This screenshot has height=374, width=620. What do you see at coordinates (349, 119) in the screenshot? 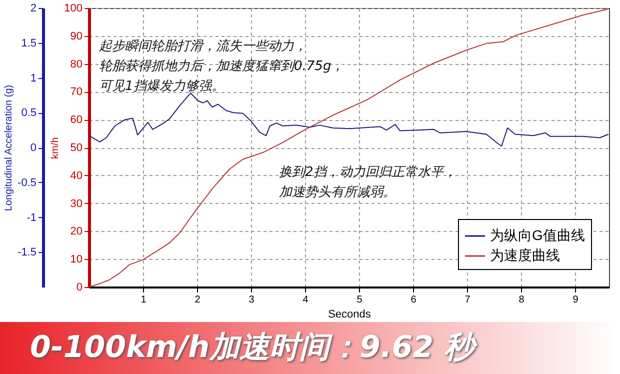
I see `line-series` at bounding box center [349, 119].